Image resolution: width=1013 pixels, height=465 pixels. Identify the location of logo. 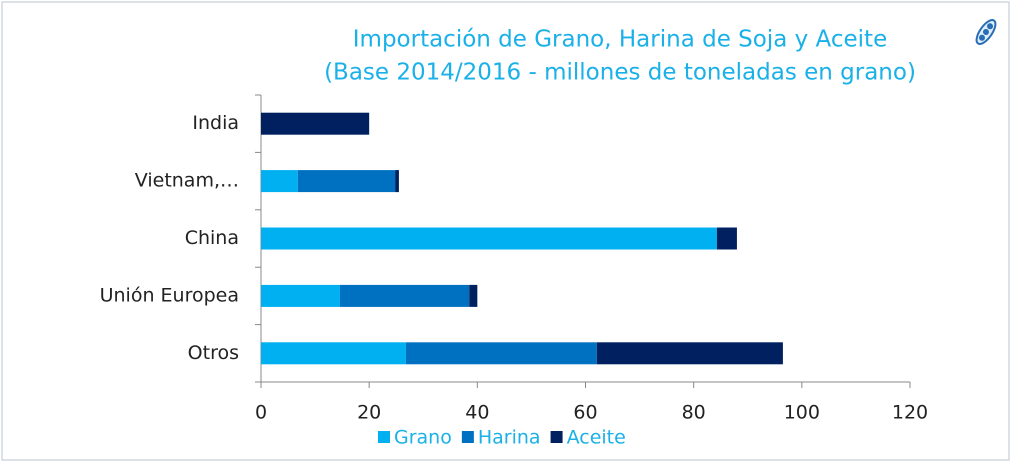
(986, 32).